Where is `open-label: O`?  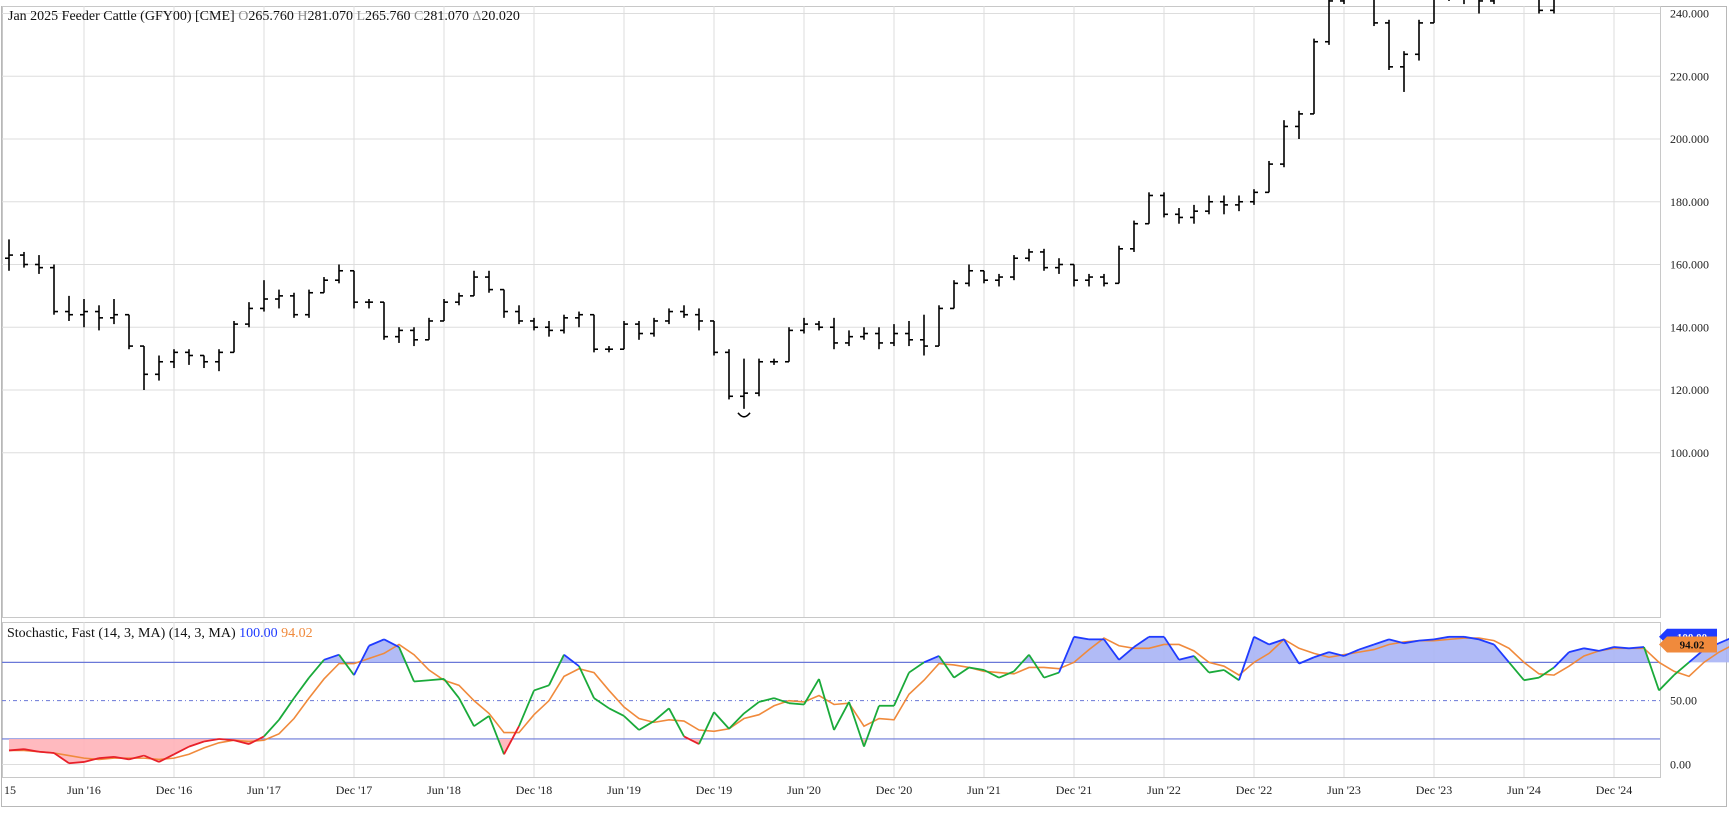 open-label: O is located at coordinates (243, 16).